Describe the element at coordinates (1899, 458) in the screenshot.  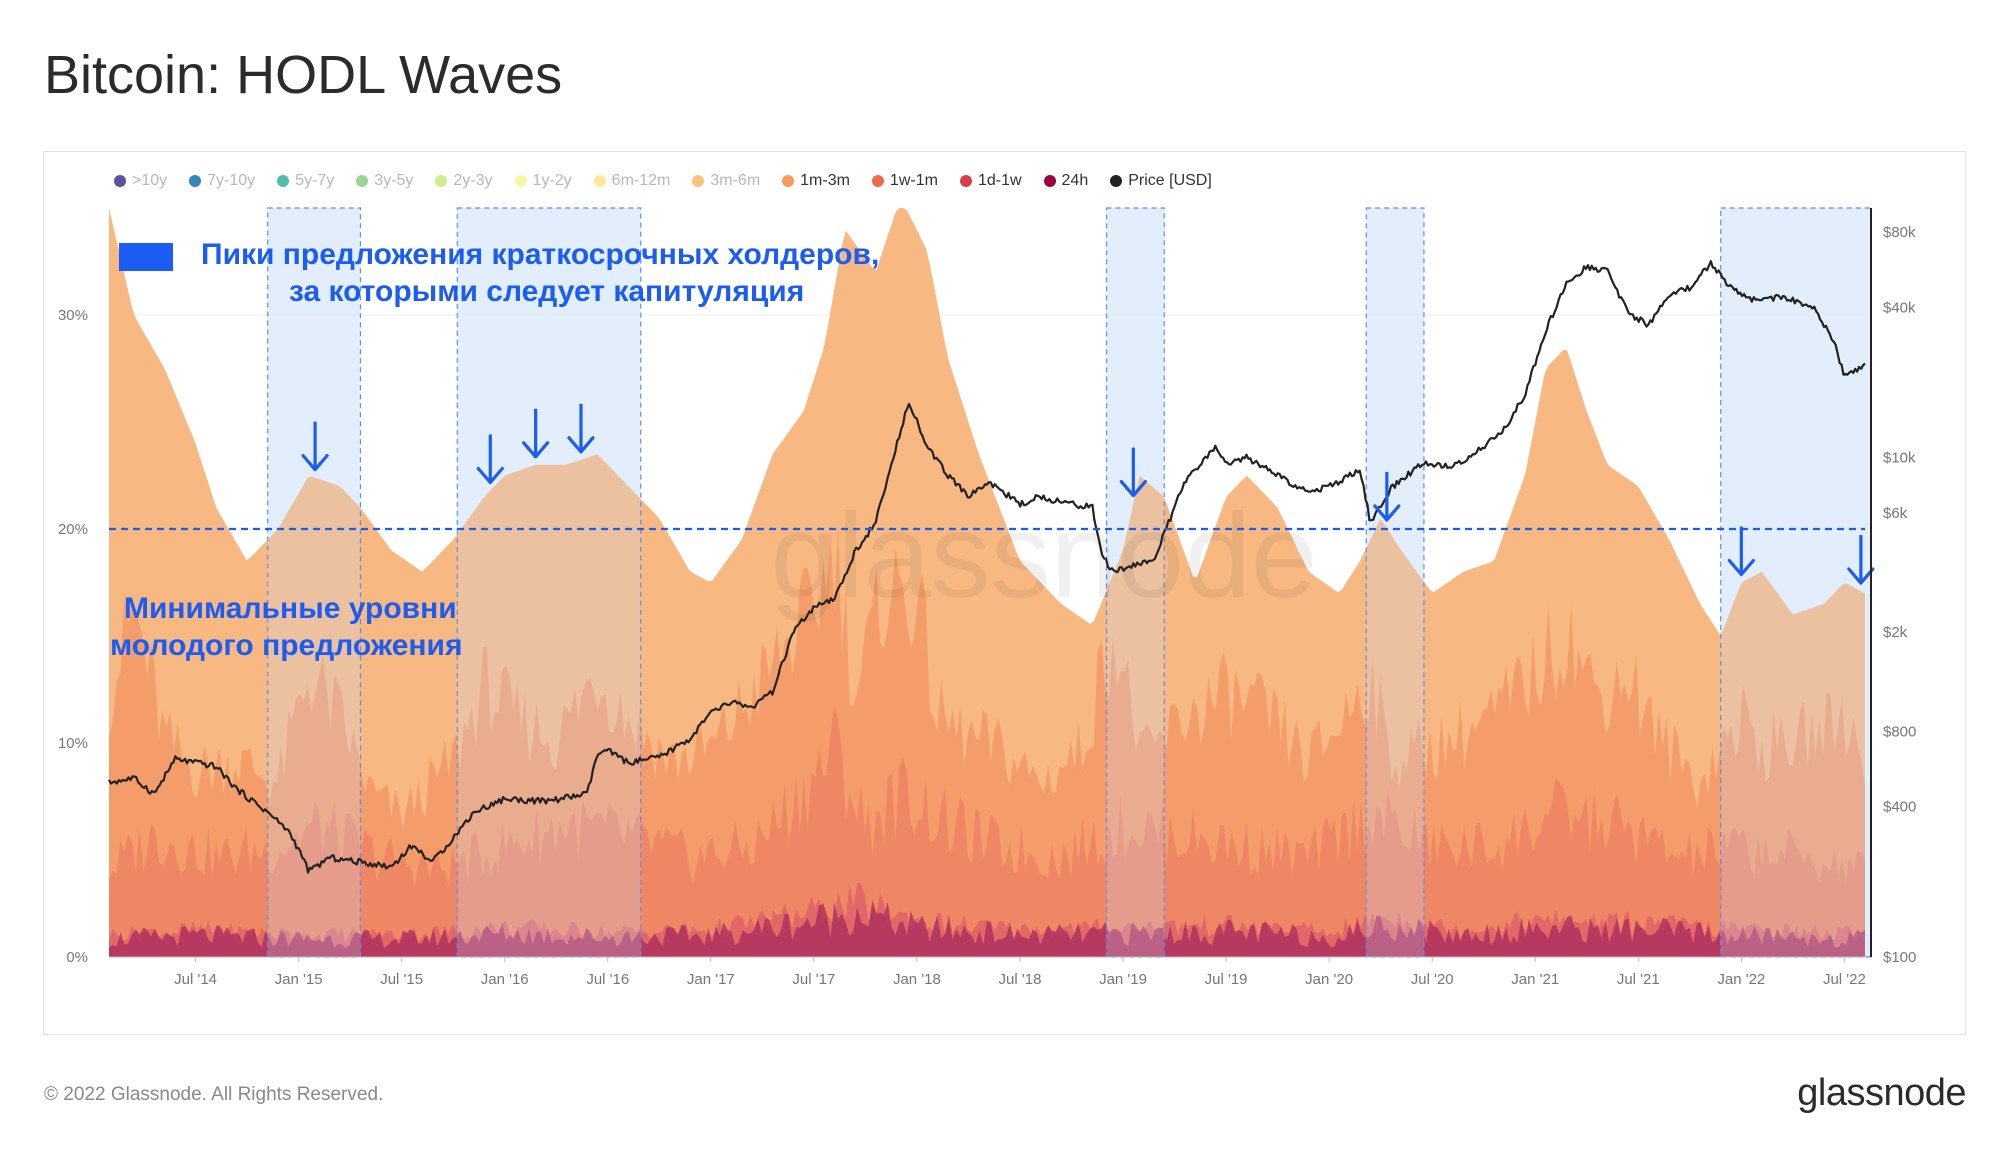
I see `y-right-tick-label-5: $10k` at that location.